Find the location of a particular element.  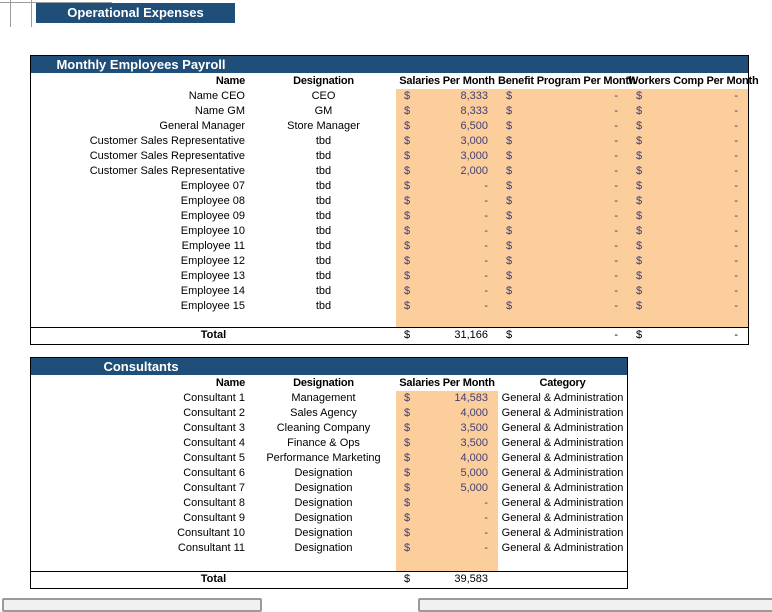

consultant-cell-designation: Cleaning Company is located at coordinates (323, 428).